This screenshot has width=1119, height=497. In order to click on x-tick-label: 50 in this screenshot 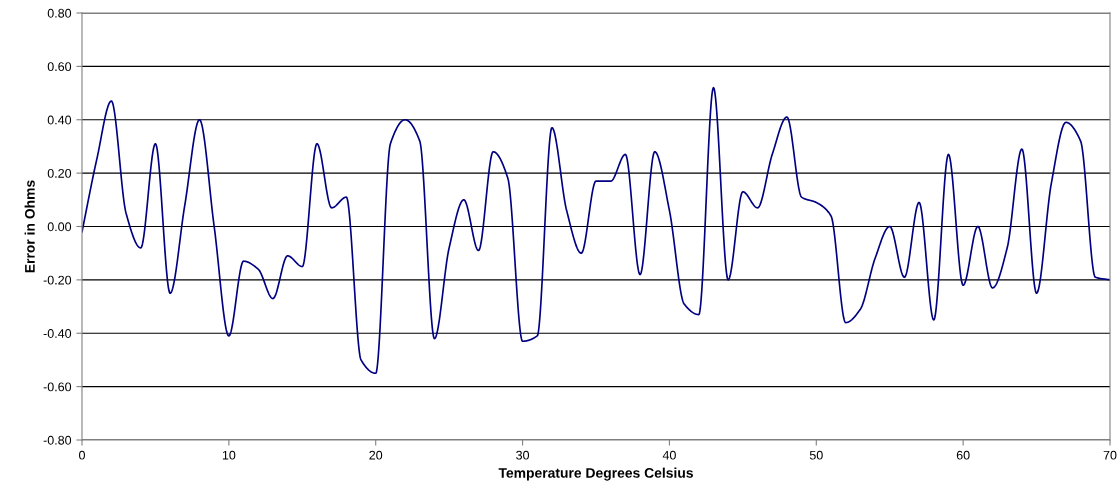, I will do `click(816, 455)`.